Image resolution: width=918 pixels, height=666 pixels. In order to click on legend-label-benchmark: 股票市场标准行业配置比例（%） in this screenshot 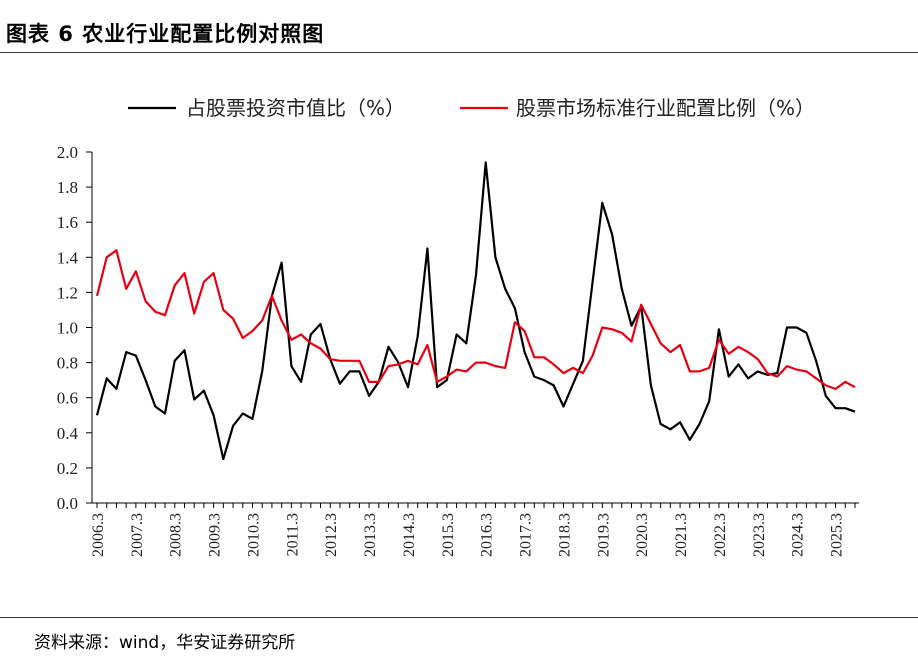, I will do `click(665, 108)`.